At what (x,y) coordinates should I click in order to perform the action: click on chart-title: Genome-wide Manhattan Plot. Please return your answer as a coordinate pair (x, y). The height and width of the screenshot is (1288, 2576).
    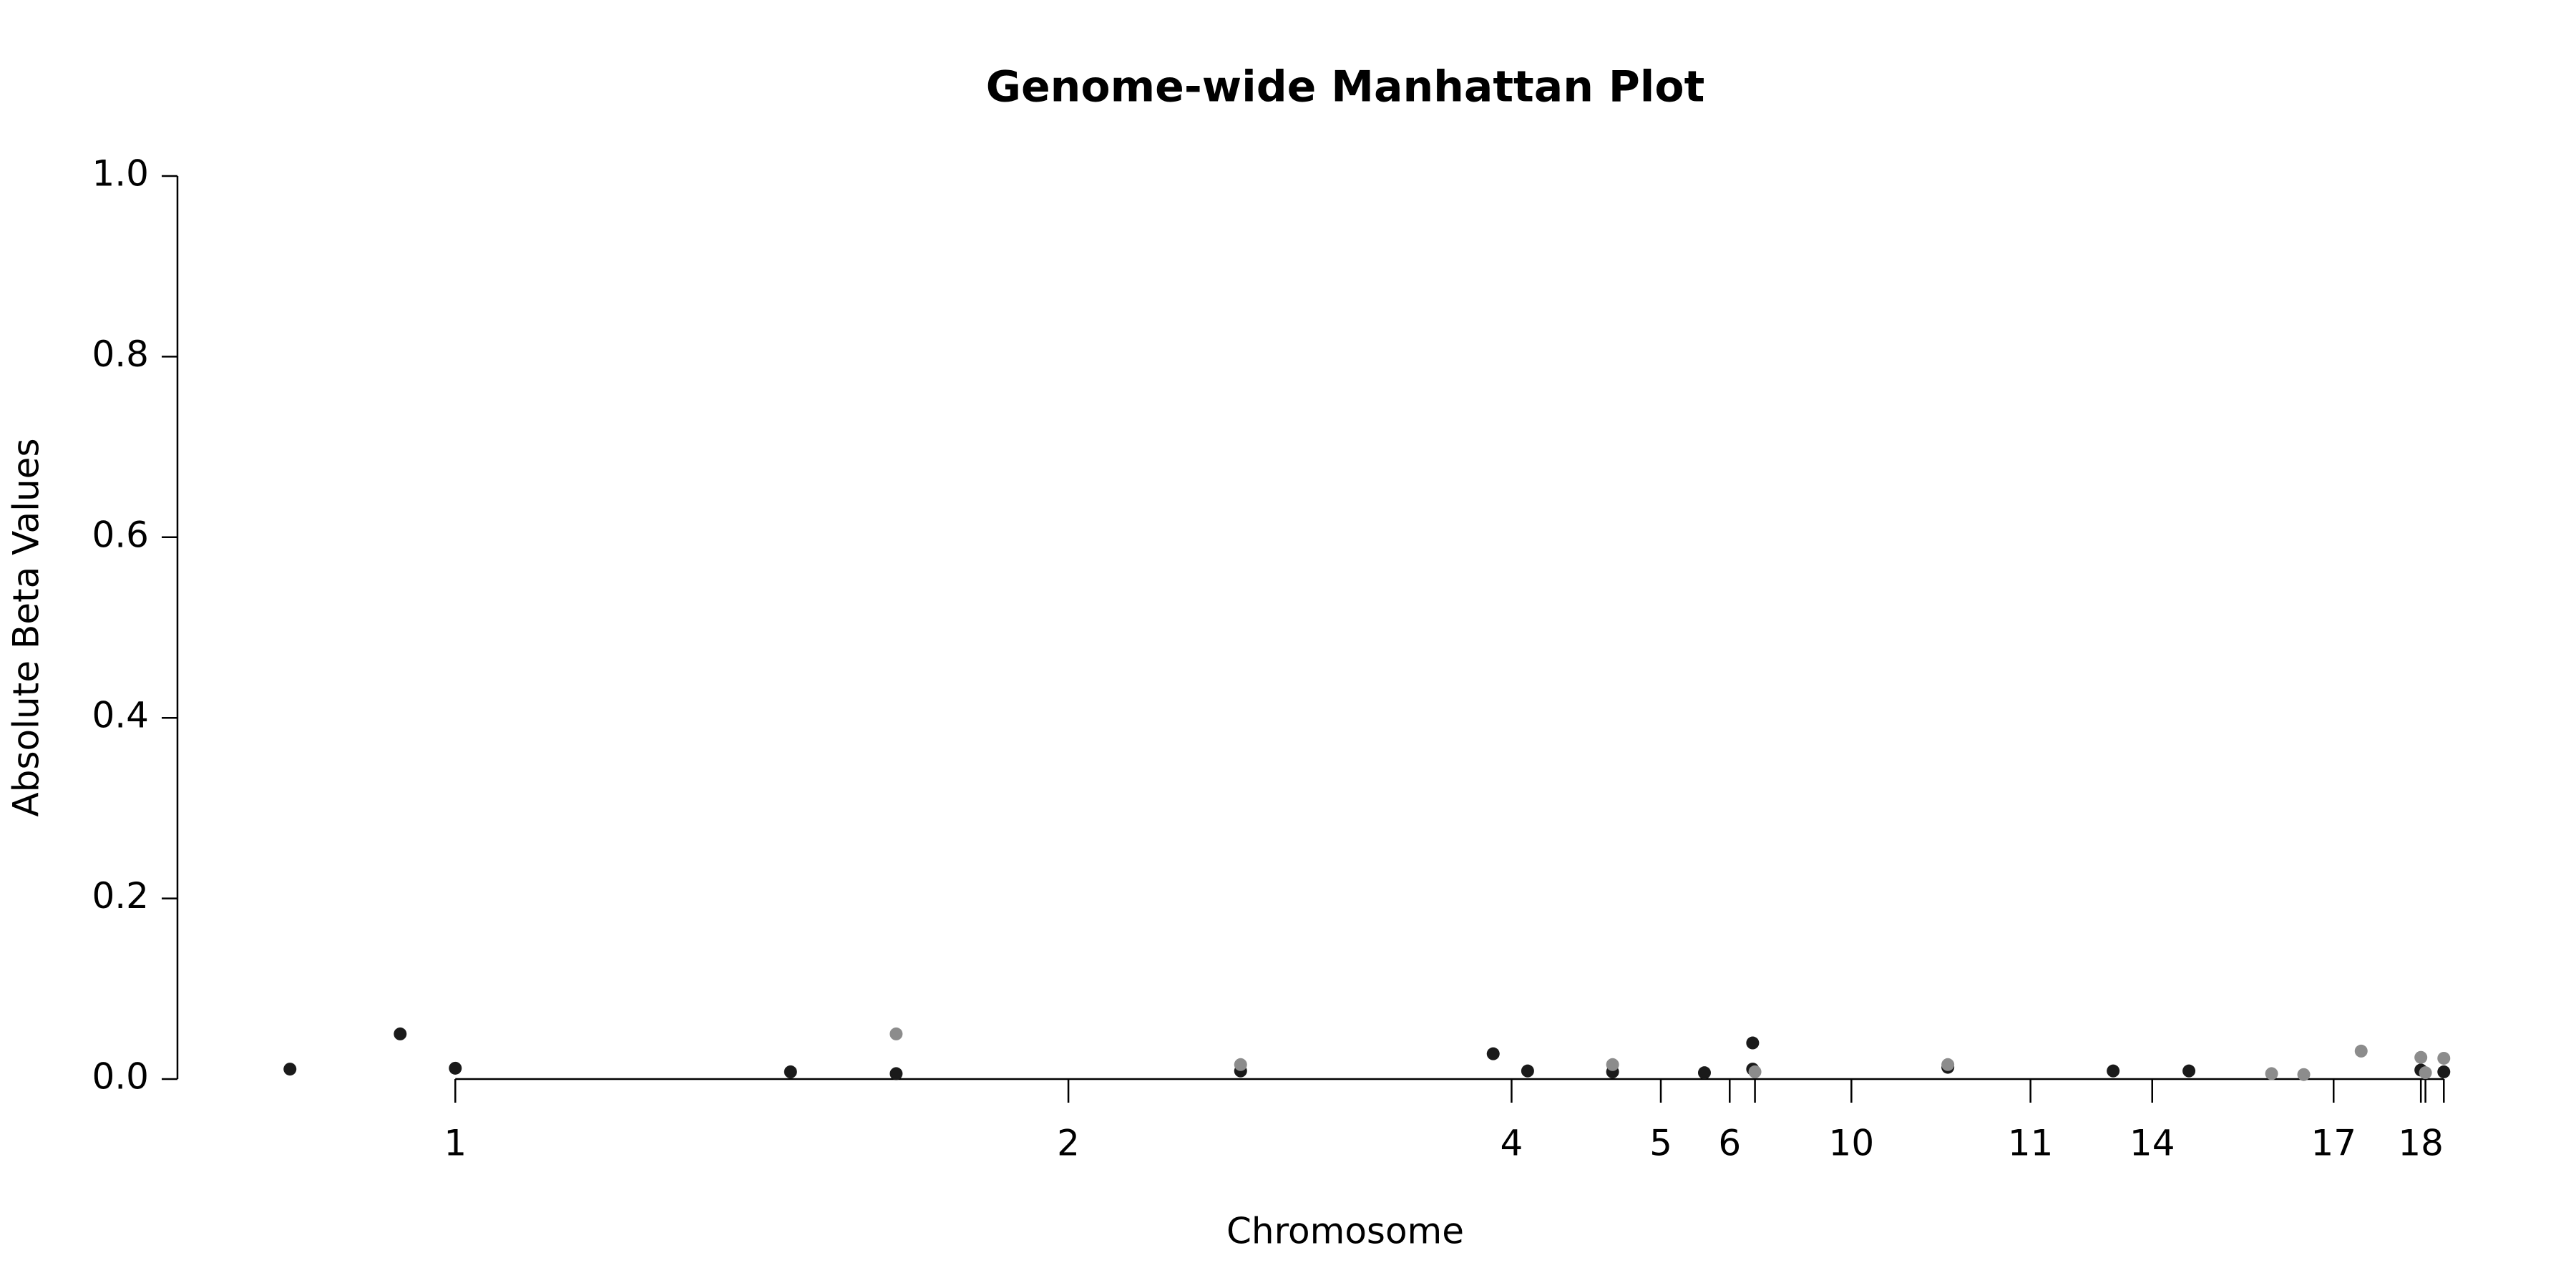
    Looking at the image, I should click on (1345, 87).